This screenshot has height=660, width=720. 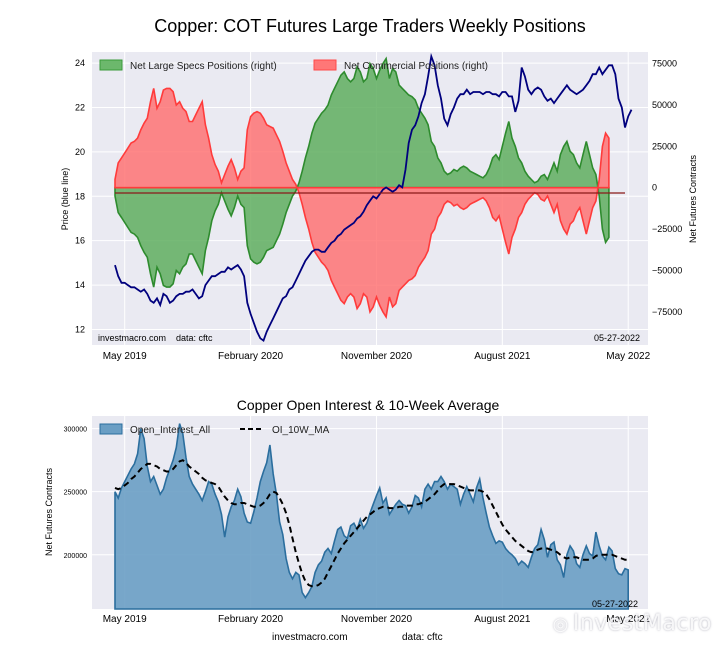 I want to click on bottom-x-tick-label: May 2022, so click(x=628, y=619).